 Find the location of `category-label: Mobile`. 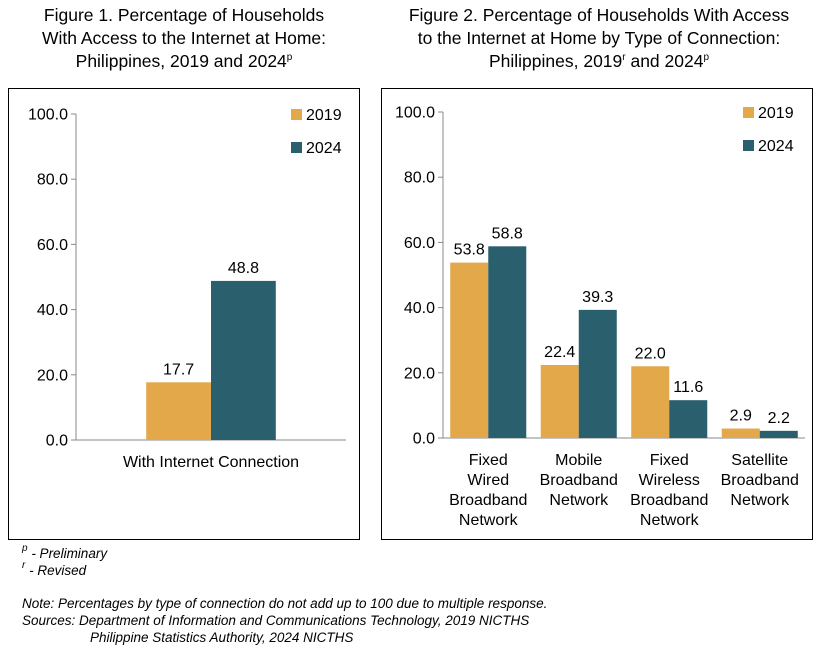

category-label: Mobile is located at coordinates (578, 460).